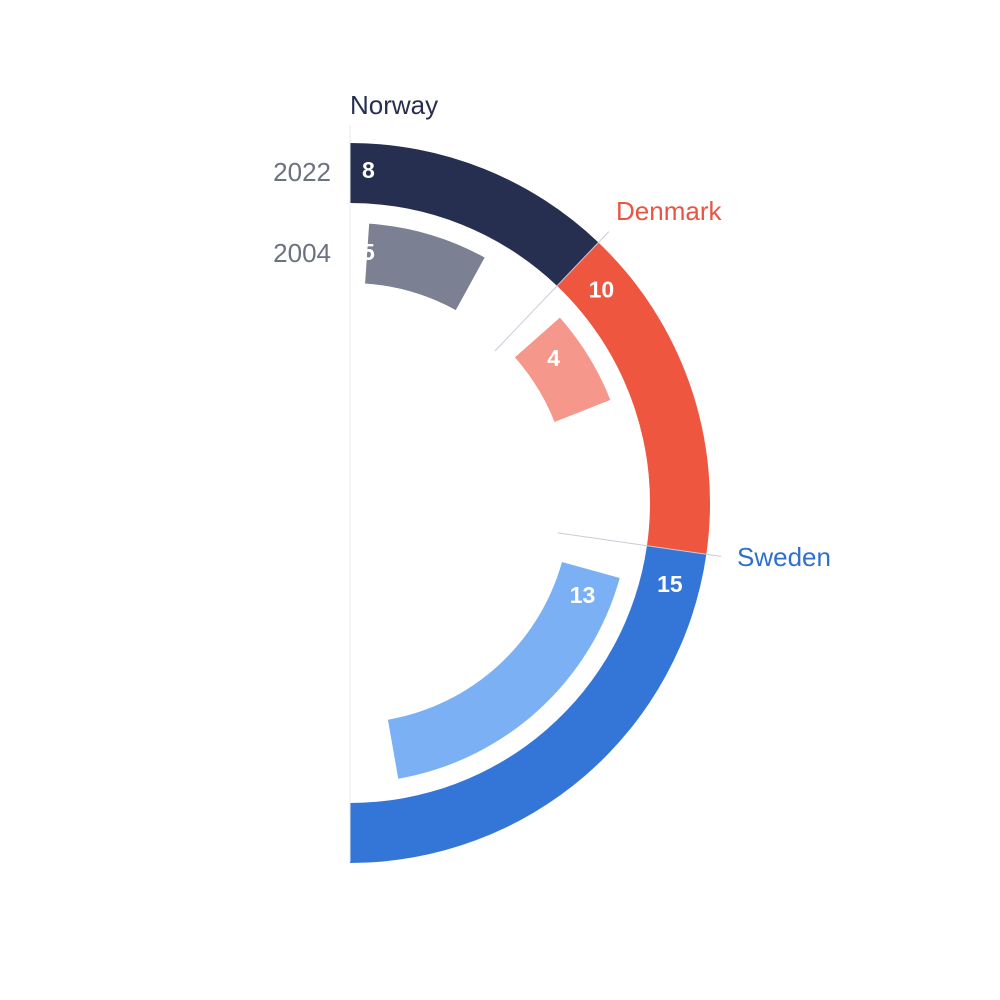 Image resolution: width=1000 pixels, height=1000 pixels. I want to click on bar-sweden-2022, so click(528, 704).